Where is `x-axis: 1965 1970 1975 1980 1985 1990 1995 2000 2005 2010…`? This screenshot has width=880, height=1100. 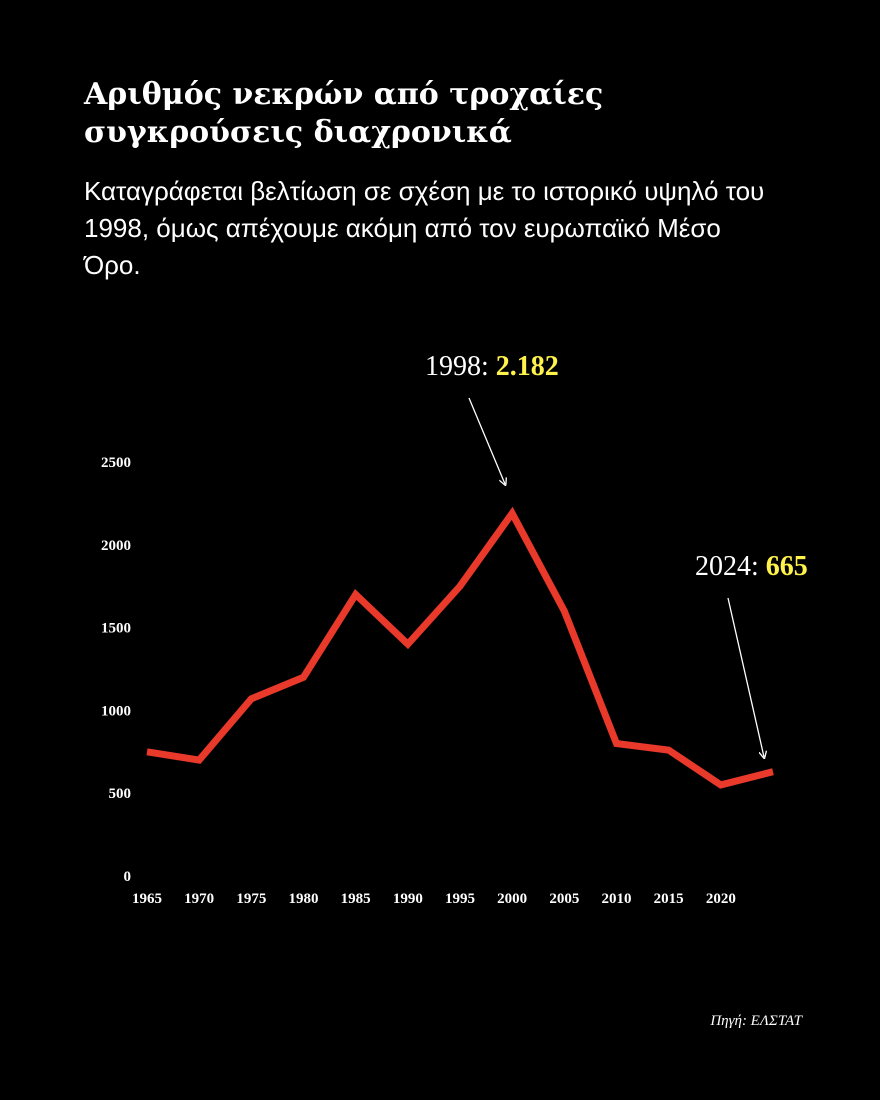
x-axis: 1965 1970 1975 1980 1985 1990 1995 2000 2005 2010… is located at coordinates (434, 899).